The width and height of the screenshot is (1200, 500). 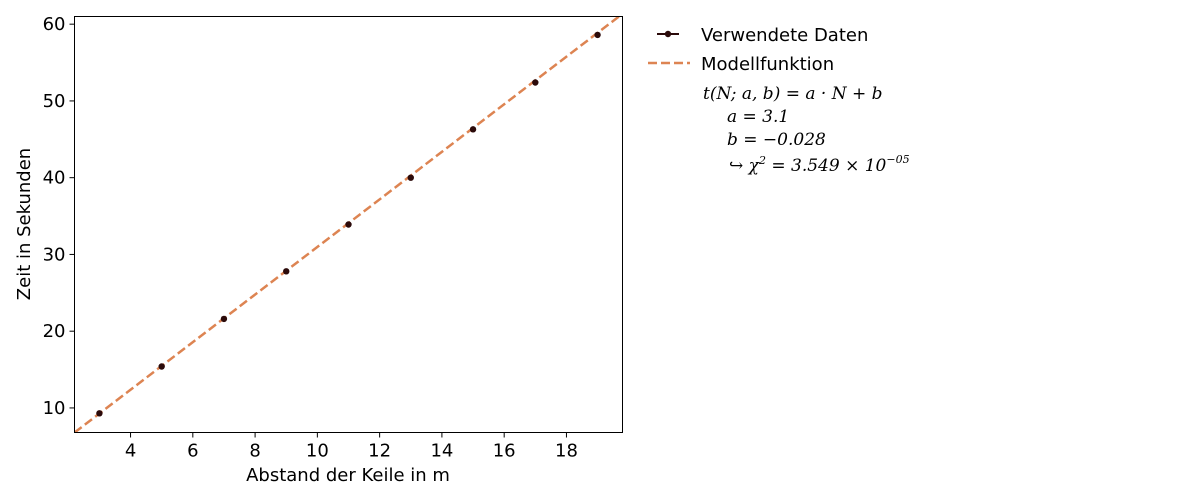 What do you see at coordinates (762, 160) in the screenshot?
I see `chi-exponent: 2` at bounding box center [762, 160].